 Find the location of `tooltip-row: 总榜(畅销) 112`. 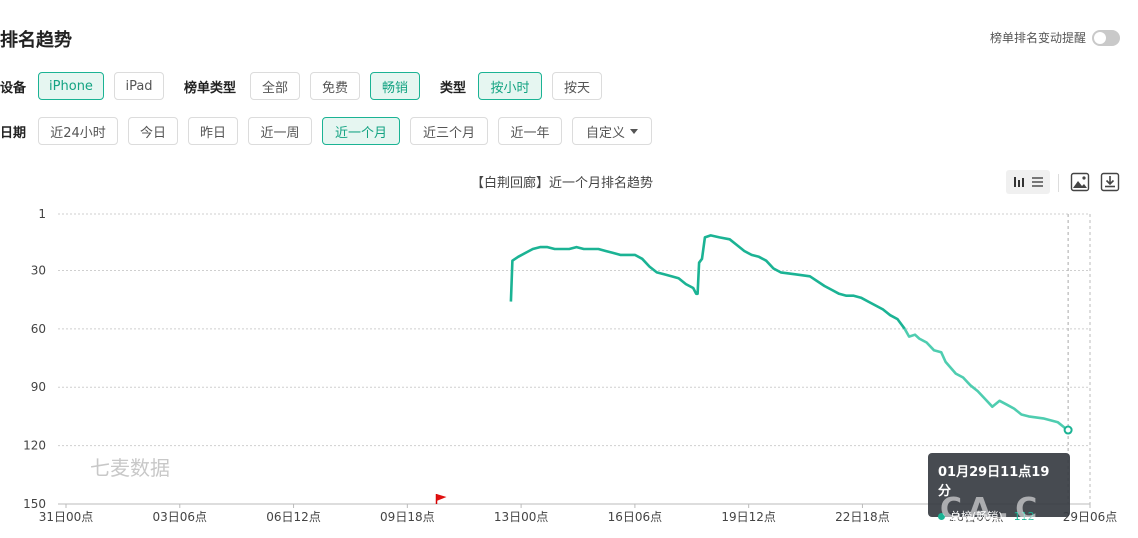

tooltip-row: 总榜(畅销) 112 is located at coordinates (999, 516).